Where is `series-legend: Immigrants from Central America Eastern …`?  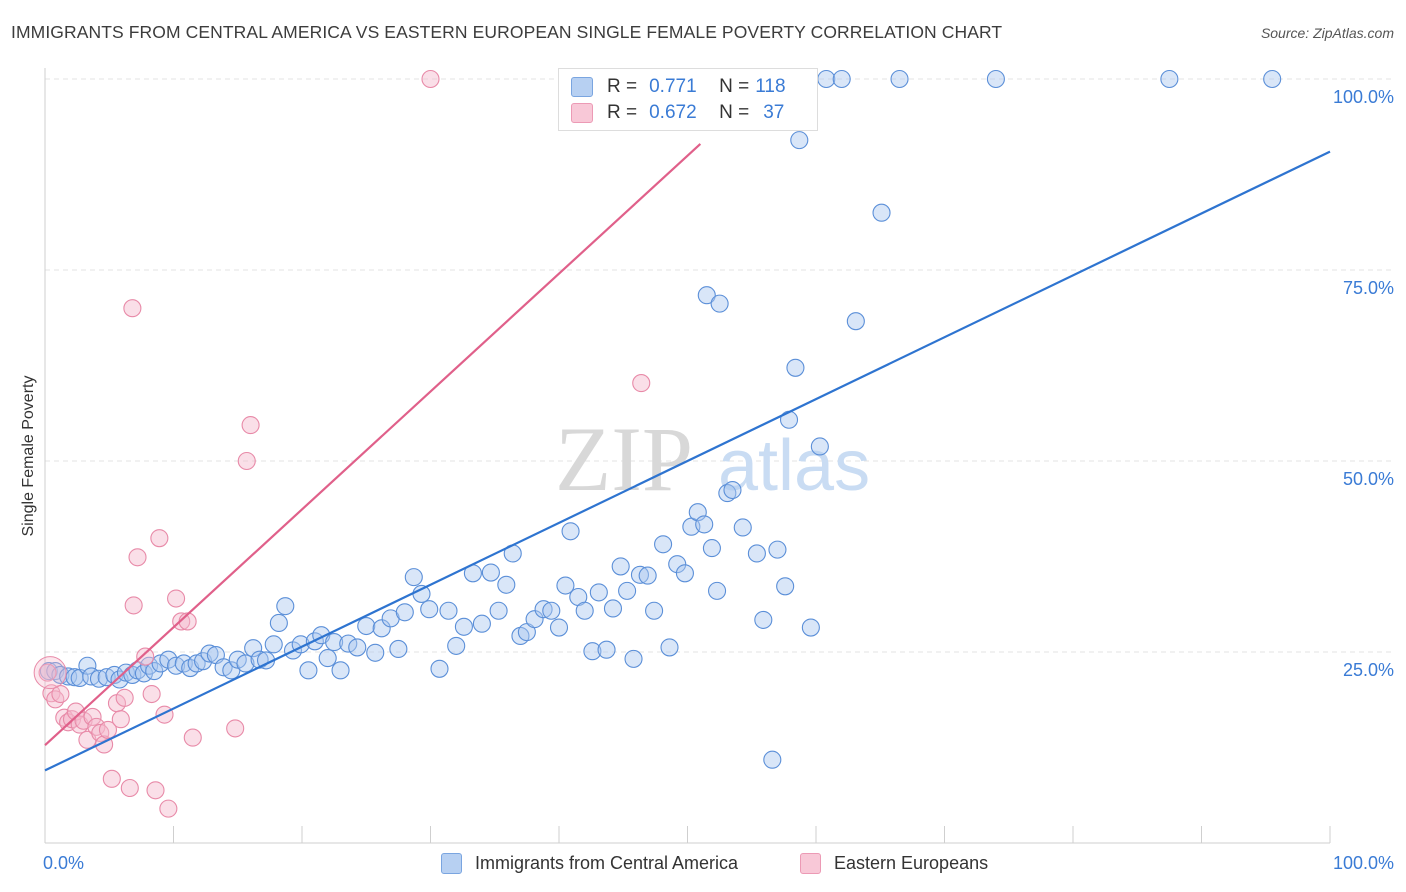
series-legend: Immigrants from Central America Eastern … is located at coordinates (703, 864).